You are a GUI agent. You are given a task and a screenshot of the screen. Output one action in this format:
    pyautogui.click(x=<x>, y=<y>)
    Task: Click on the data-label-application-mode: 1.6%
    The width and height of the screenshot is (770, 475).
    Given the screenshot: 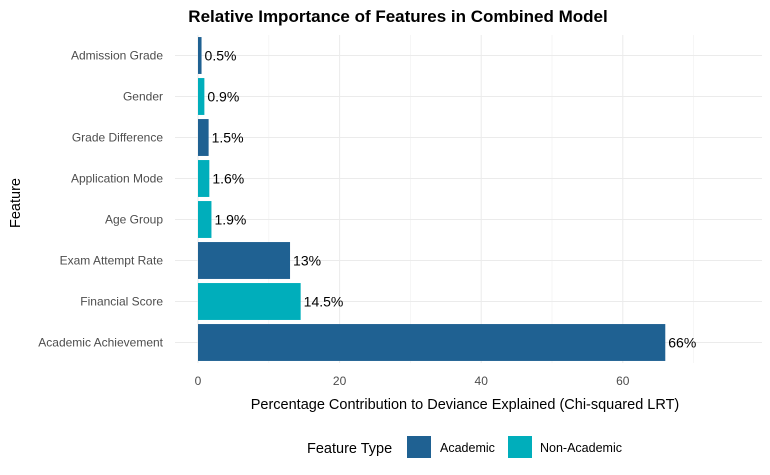 What is the action you would take?
    pyautogui.click(x=228, y=179)
    